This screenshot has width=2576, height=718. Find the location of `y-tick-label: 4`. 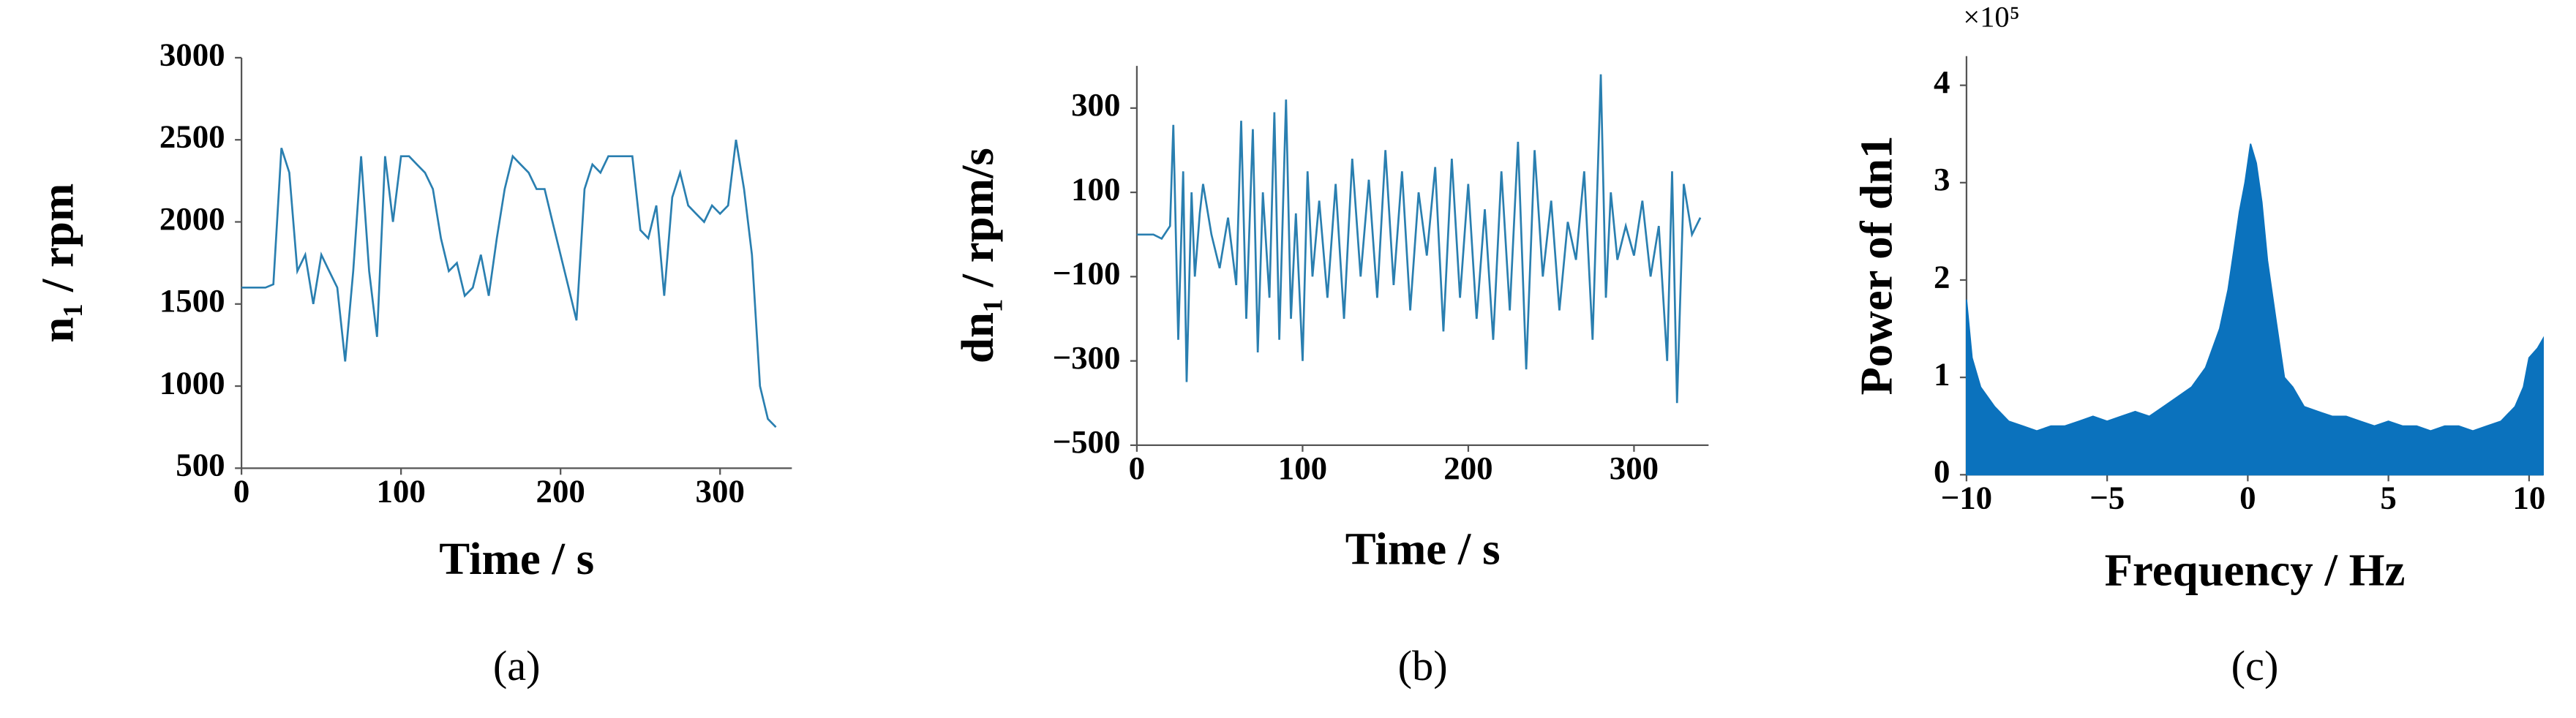

y-tick-label: 4 is located at coordinates (1942, 82).